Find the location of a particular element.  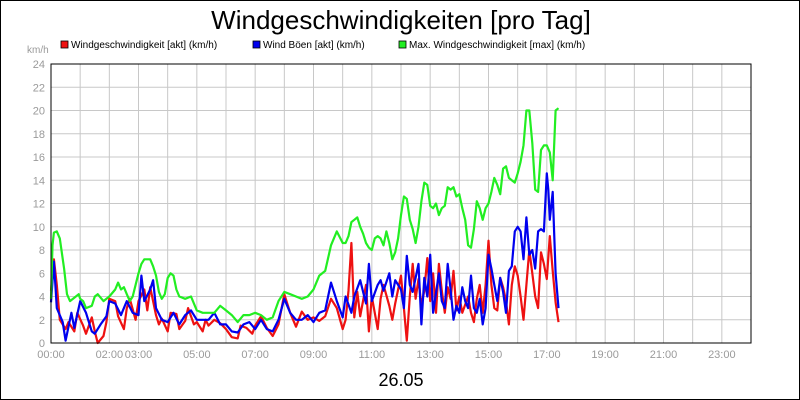

y-tick-label: 12 is located at coordinates (39, 205).